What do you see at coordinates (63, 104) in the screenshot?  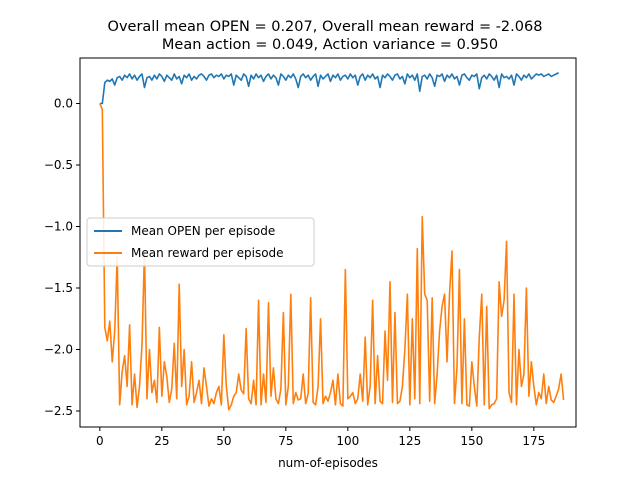 I see `y-tick-label: 0.0` at bounding box center [63, 104].